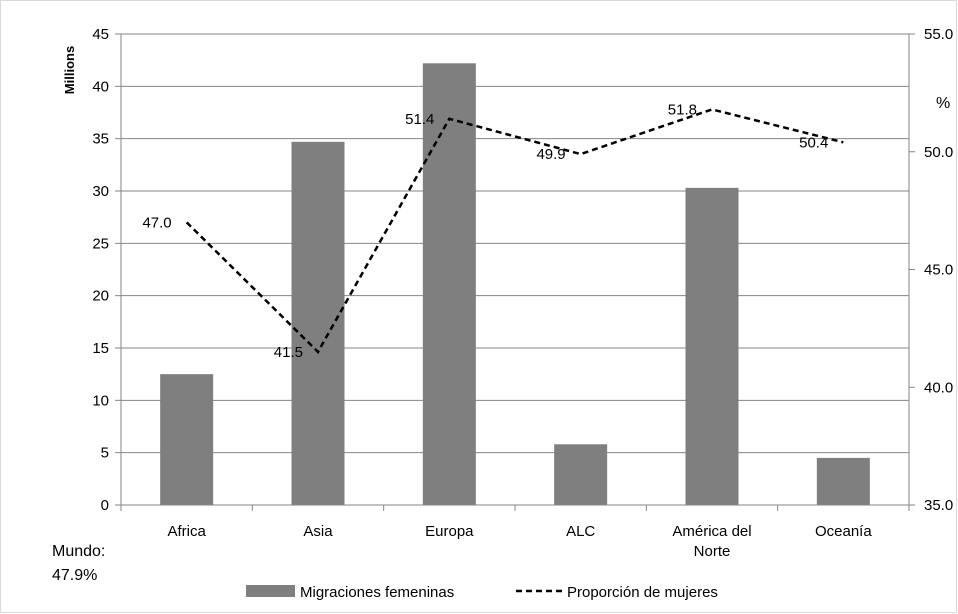 The width and height of the screenshot is (958, 614). Describe the element at coordinates (288, 352) in the screenshot. I see `line-data-label: 41.5` at that location.